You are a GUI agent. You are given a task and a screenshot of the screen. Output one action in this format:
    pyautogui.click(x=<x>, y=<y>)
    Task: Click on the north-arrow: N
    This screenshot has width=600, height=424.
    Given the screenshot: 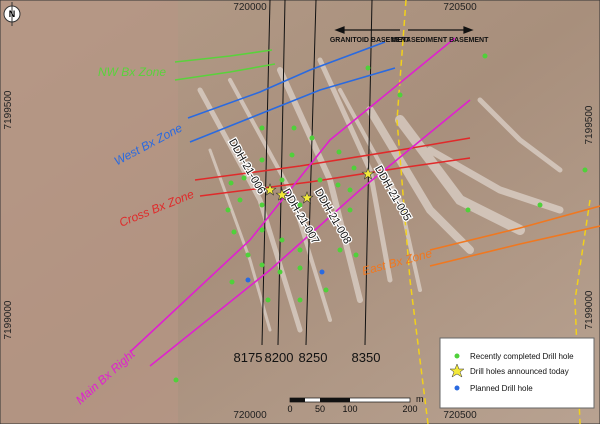 What is the action you would take?
    pyautogui.click(x=12, y=14)
    